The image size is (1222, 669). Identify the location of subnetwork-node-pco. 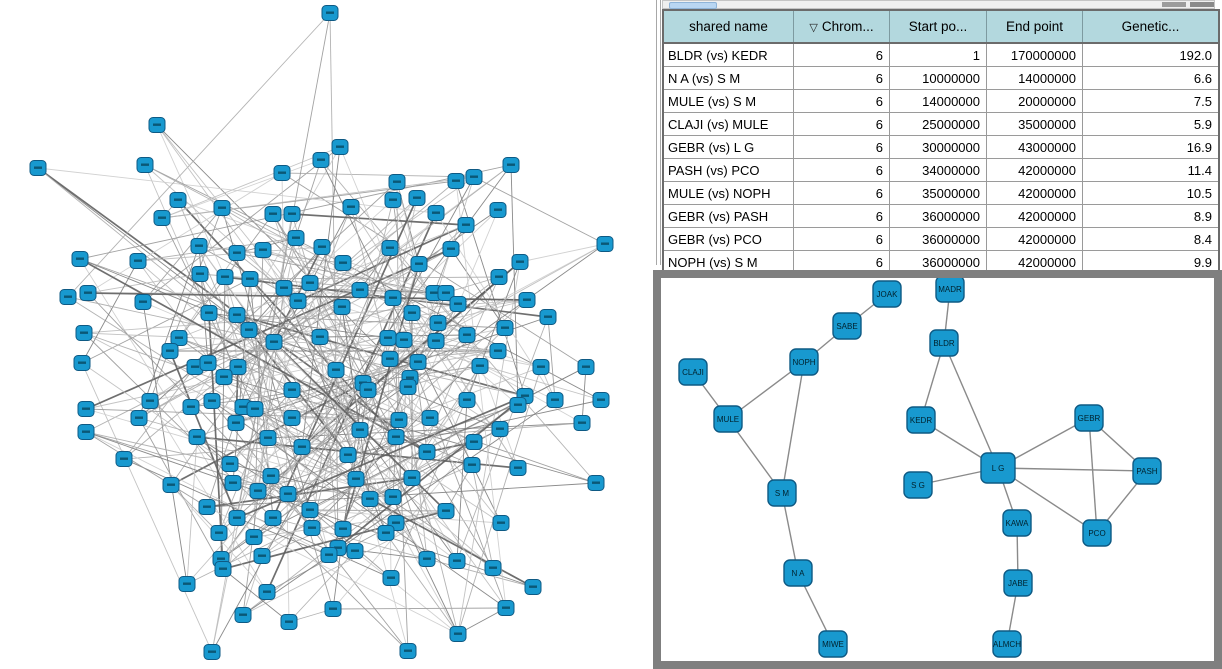
(1097, 533).